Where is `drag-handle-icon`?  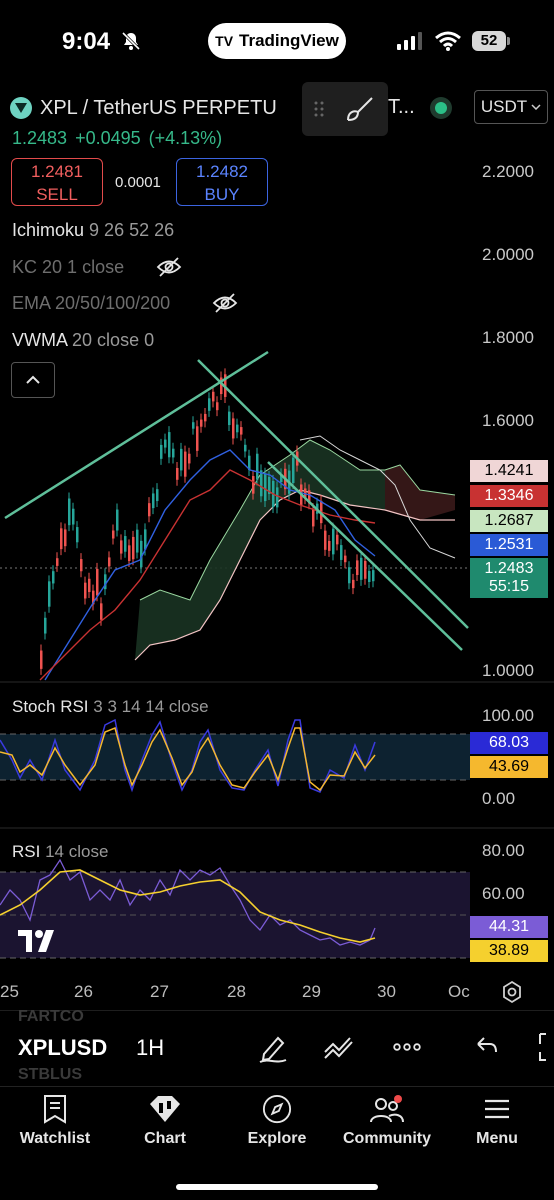
drag-handle-icon is located at coordinates (319, 109).